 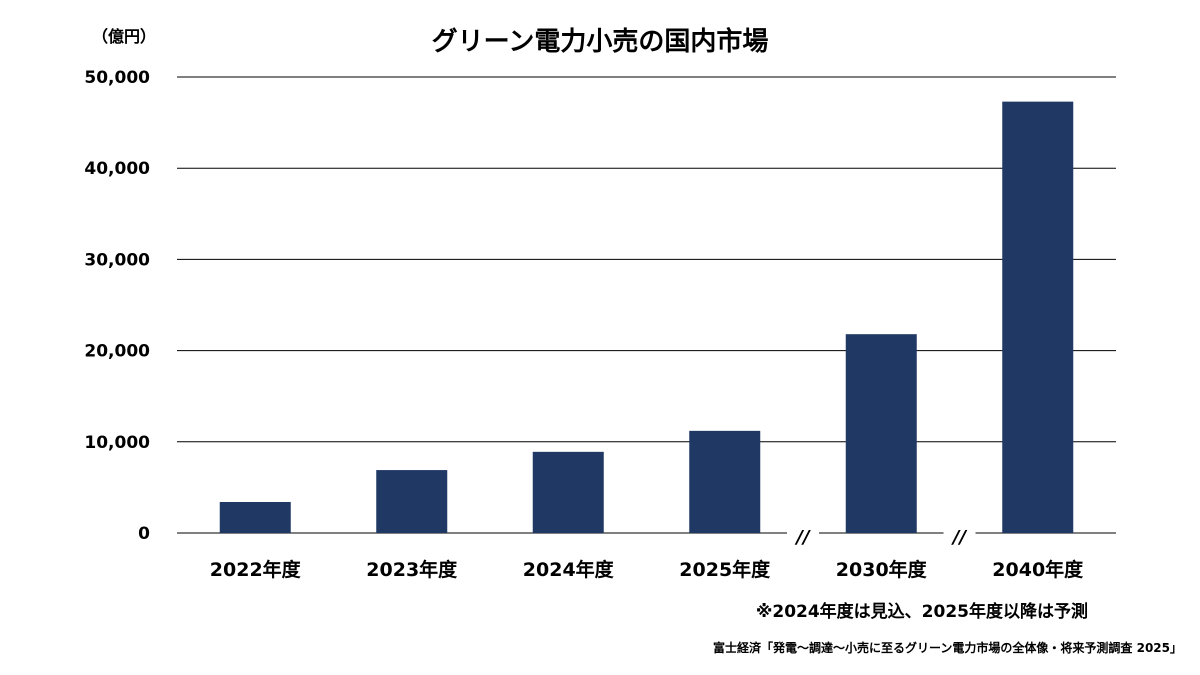 What do you see at coordinates (117, 352) in the screenshot?
I see `y-tick-label: 20,000` at bounding box center [117, 352].